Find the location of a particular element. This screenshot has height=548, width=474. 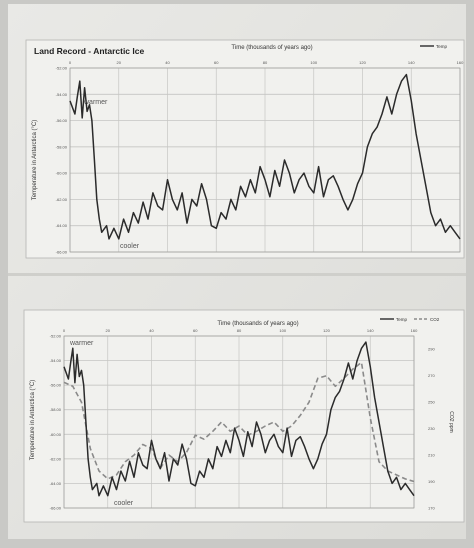

y2-axis-label: CO2 ppm is located at coordinates (451, 421).